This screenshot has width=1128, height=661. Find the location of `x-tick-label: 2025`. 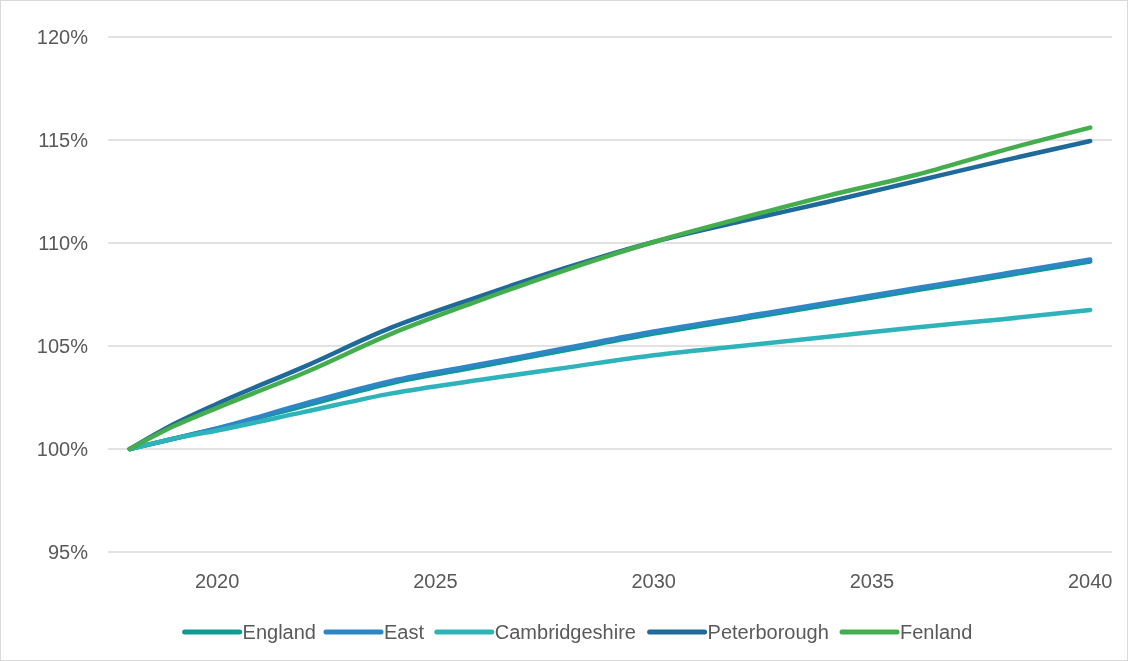

x-tick-label: 2025 is located at coordinates (435, 581).